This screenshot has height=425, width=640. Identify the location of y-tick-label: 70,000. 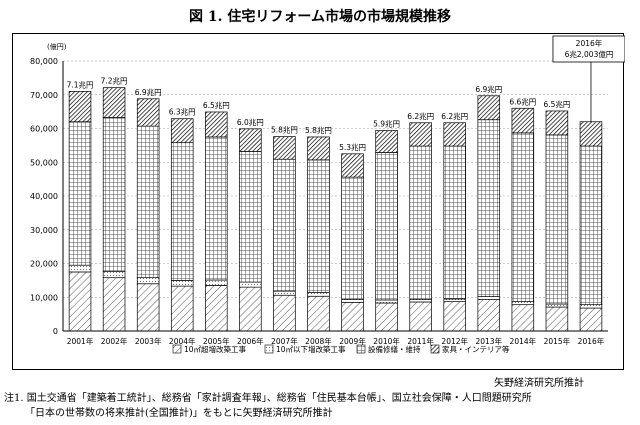
(44, 95).